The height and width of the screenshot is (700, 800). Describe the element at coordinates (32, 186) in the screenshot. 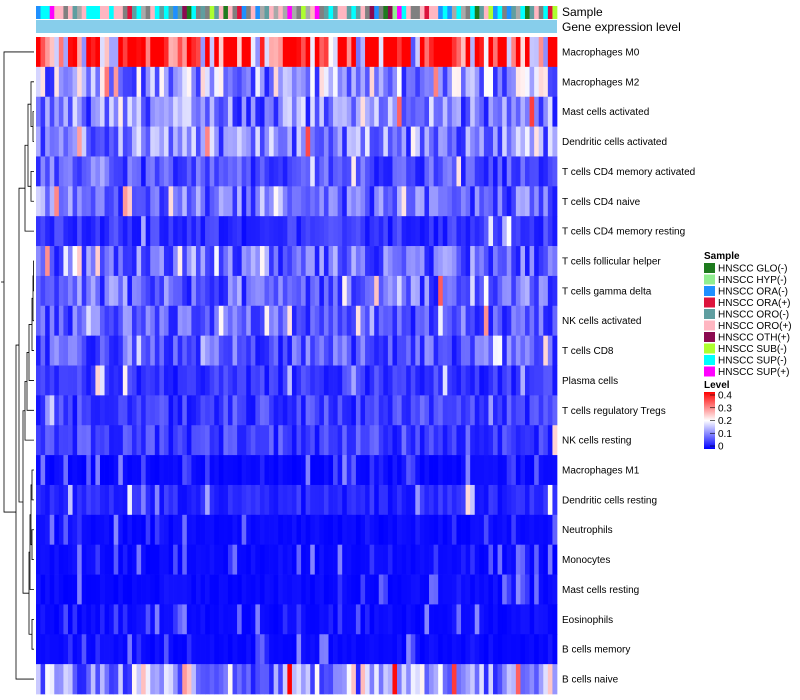

I see `dendrogram-branch` at that location.